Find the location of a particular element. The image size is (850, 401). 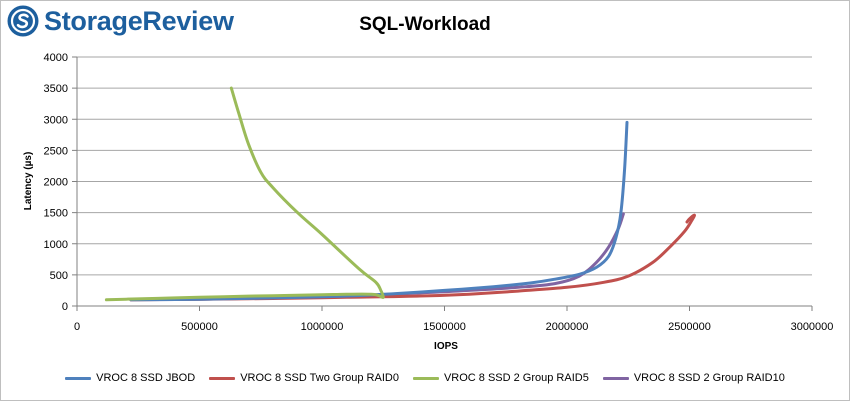

brand-logo: StorageReview is located at coordinates (120, 21).